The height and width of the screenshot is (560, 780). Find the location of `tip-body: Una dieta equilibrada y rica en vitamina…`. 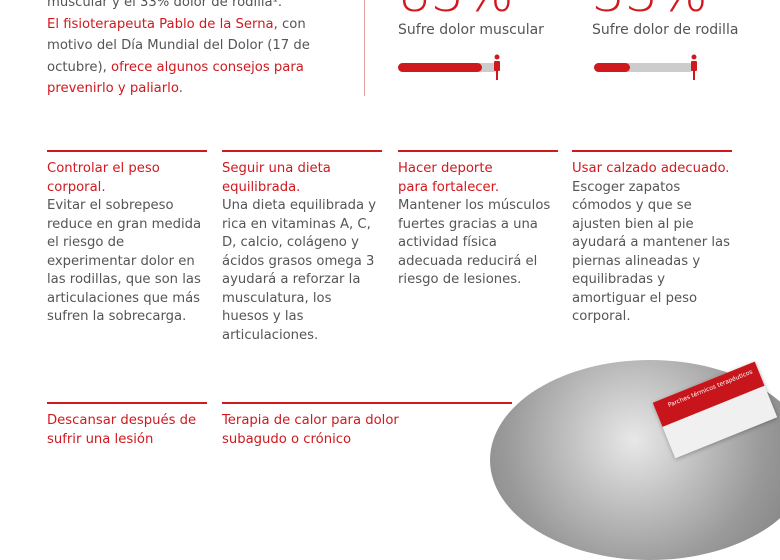

tip-body: Una dieta equilibrada y rica en vitamina… is located at coordinates (299, 270).